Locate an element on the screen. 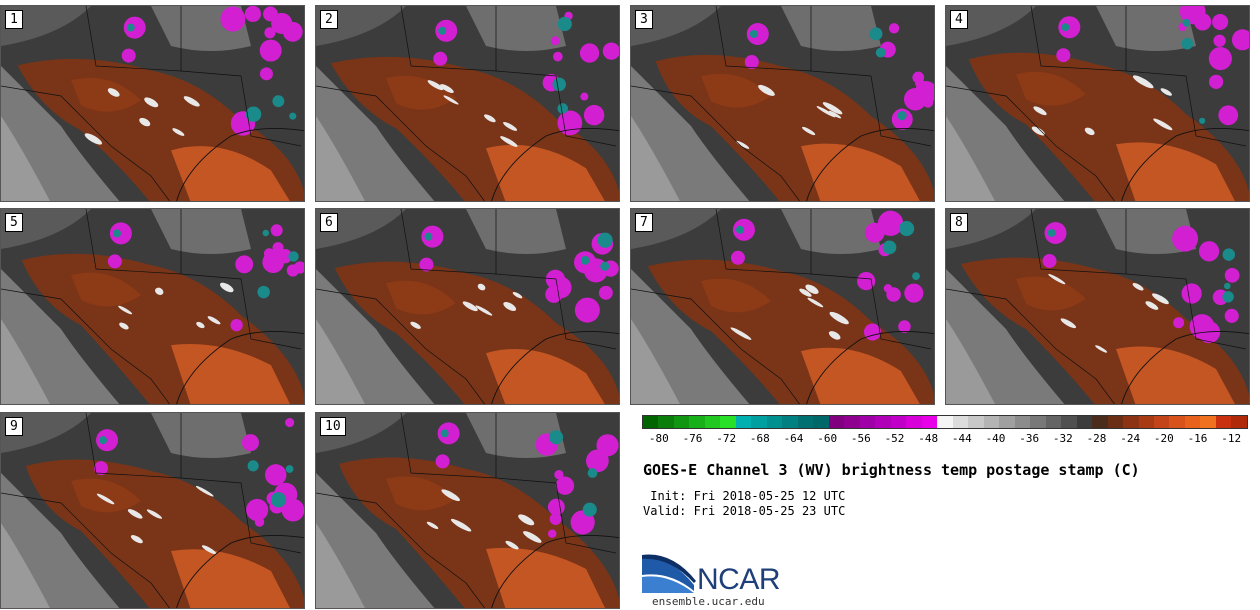  ncar-logo-icon is located at coordinates (669, 573).